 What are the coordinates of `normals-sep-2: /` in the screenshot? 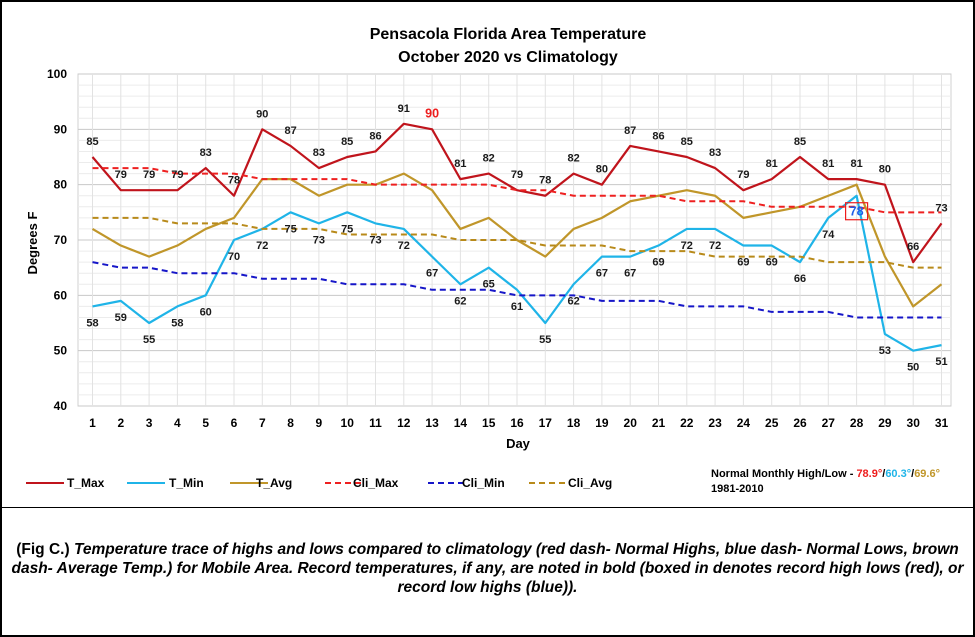 It's located at (912, 474).